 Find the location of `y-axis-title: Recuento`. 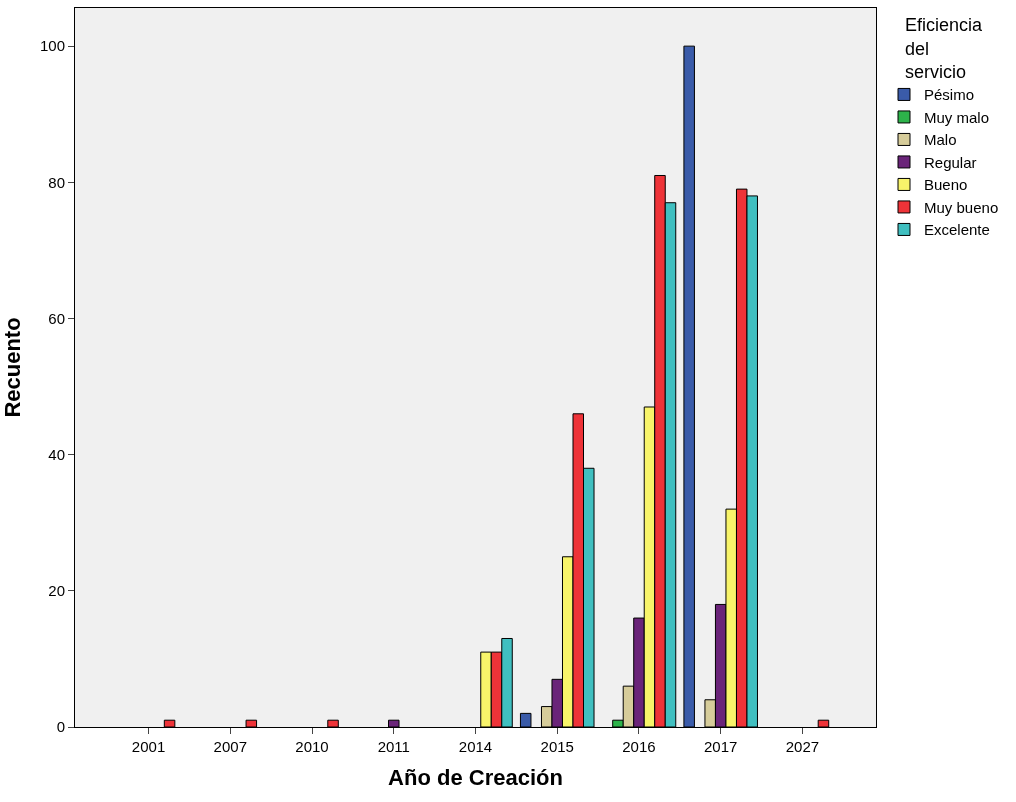

y-axis-title: Recuento is located at coordinates (12, 367).